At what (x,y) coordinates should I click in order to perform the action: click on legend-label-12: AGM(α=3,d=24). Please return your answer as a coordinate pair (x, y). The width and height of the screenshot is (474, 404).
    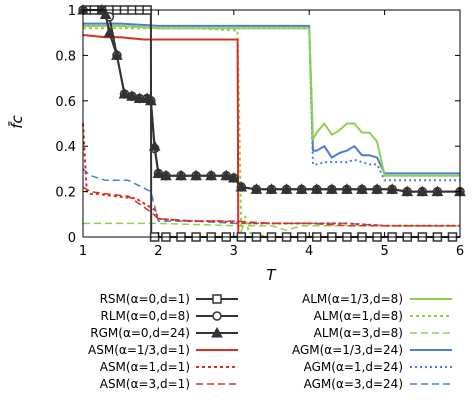
    Looking at the image, I should click on (353, 384).